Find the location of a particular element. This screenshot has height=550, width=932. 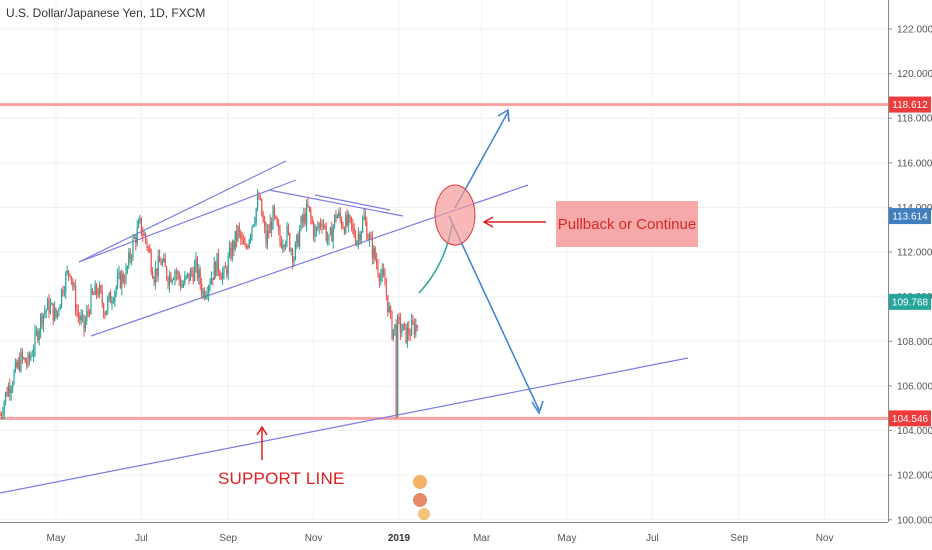

wedge-top-inner is located at coordinates (352, 202).